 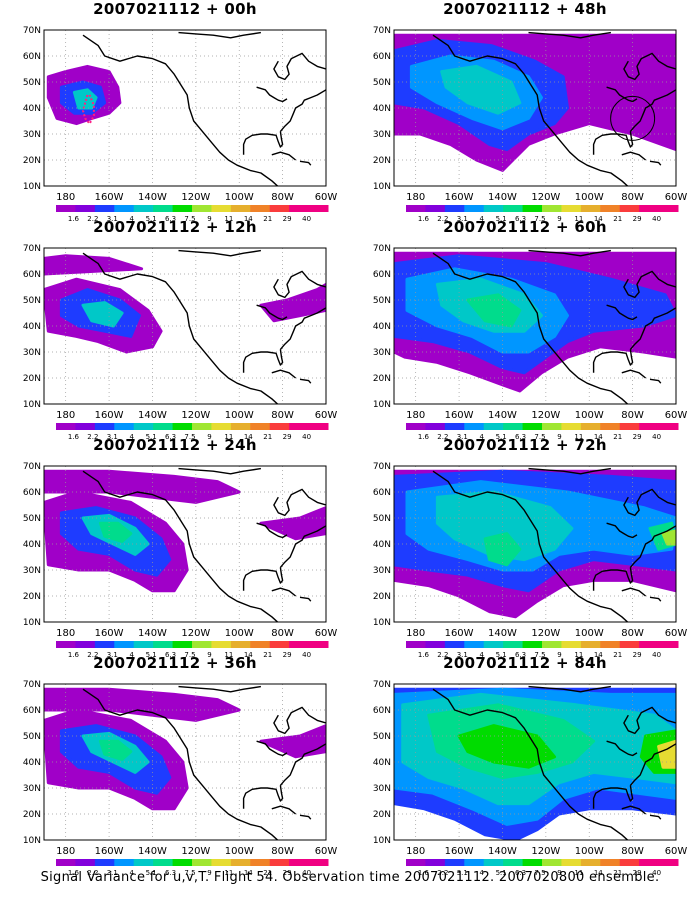 I want to click on colorbar-label: 9, so click(x=209, y=437).